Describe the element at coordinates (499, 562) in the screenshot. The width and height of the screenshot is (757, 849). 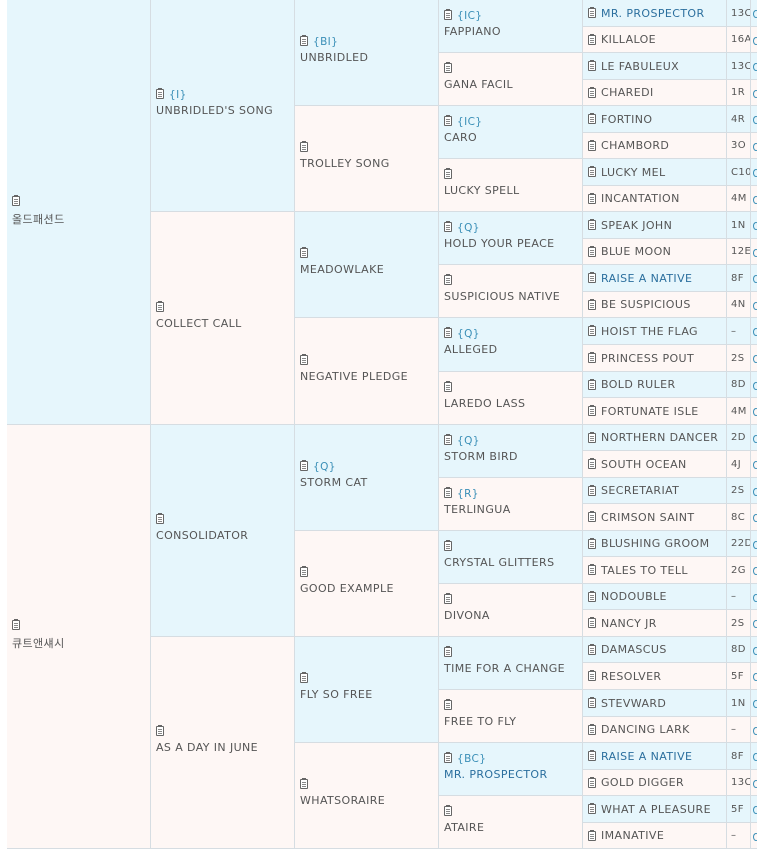
I see `horse-name: CRYSTAL GLITTERS` at that location.